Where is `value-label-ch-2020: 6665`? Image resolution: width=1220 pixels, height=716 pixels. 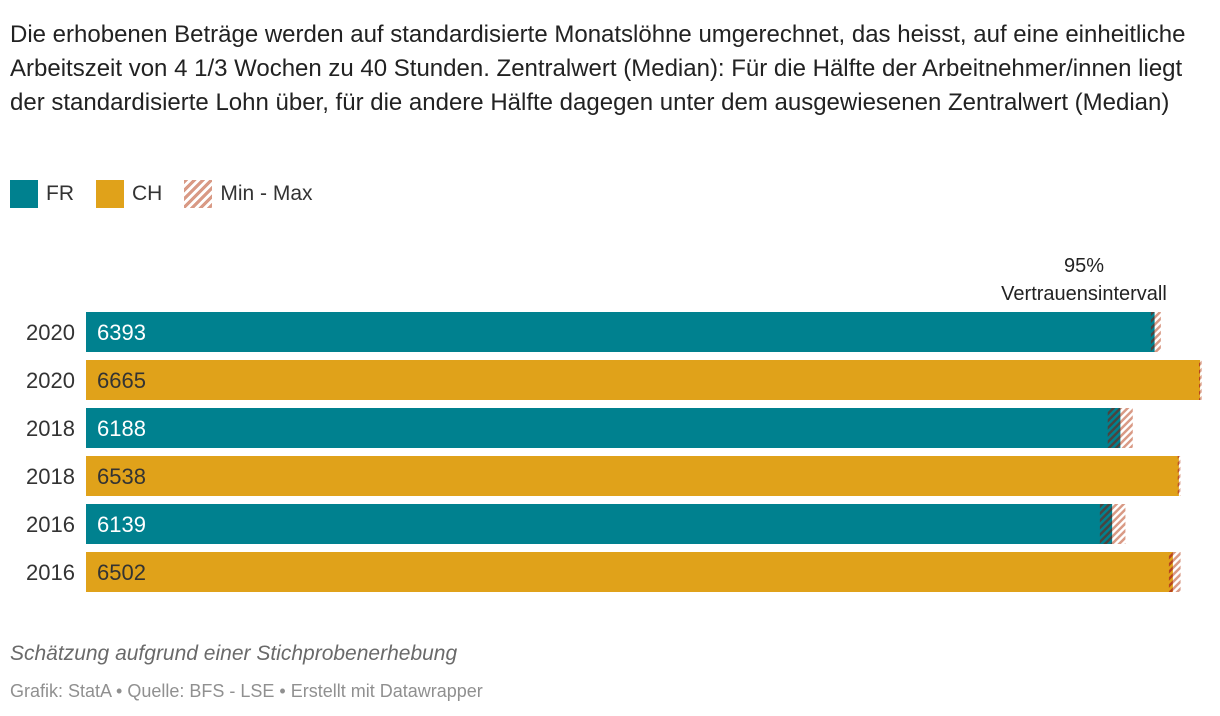 value-label-ch-2020: 6665 is located at coordinates (121, 380).